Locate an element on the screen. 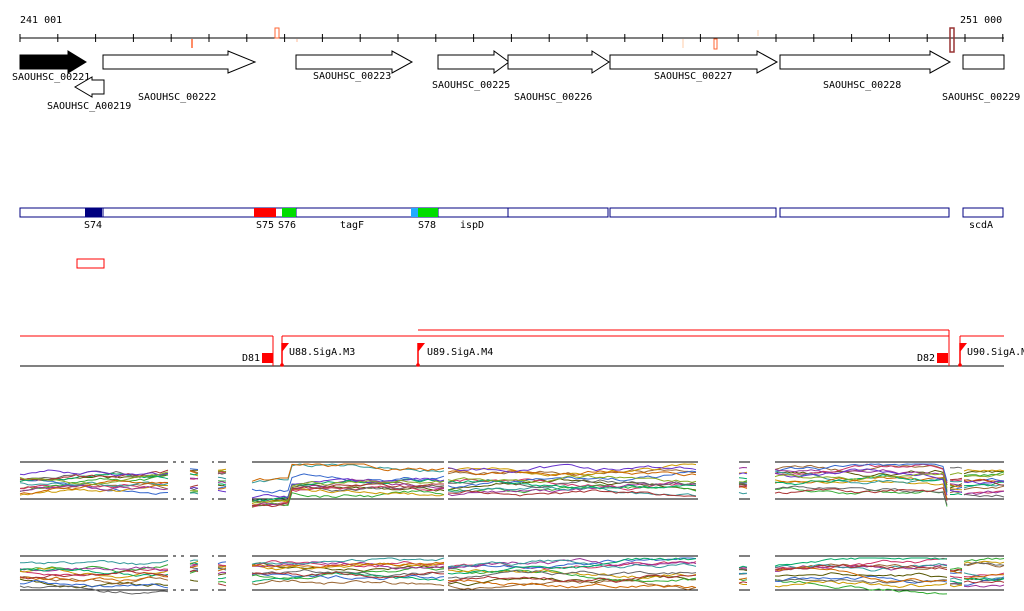  gene-saouhsc-00228: SAOUHSC_00228 is located at coordinates (865, 70).